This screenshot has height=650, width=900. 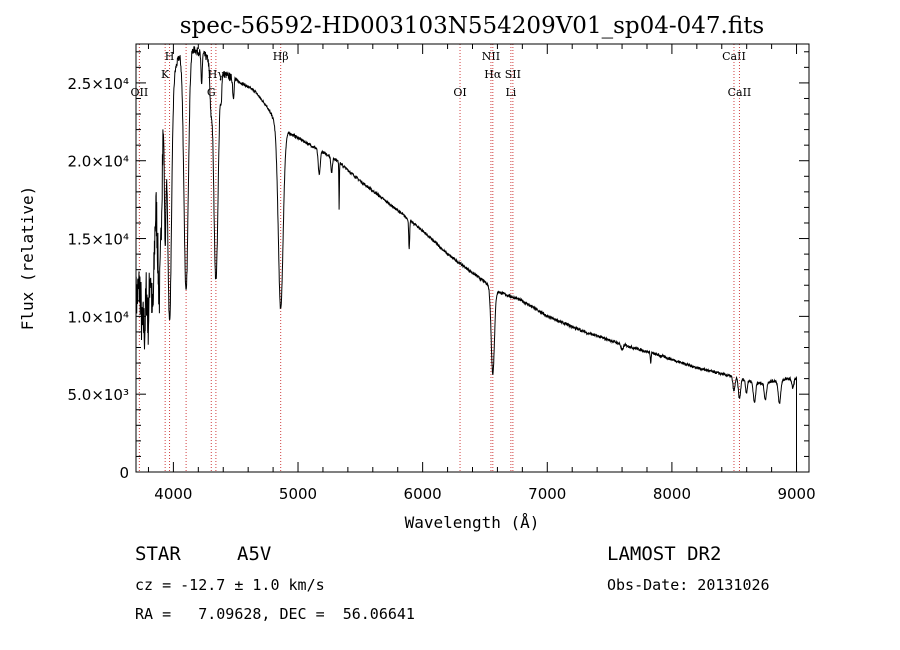 I want to click on y-tick-label: 1.5×10⁴, so click(x=98, y=240).